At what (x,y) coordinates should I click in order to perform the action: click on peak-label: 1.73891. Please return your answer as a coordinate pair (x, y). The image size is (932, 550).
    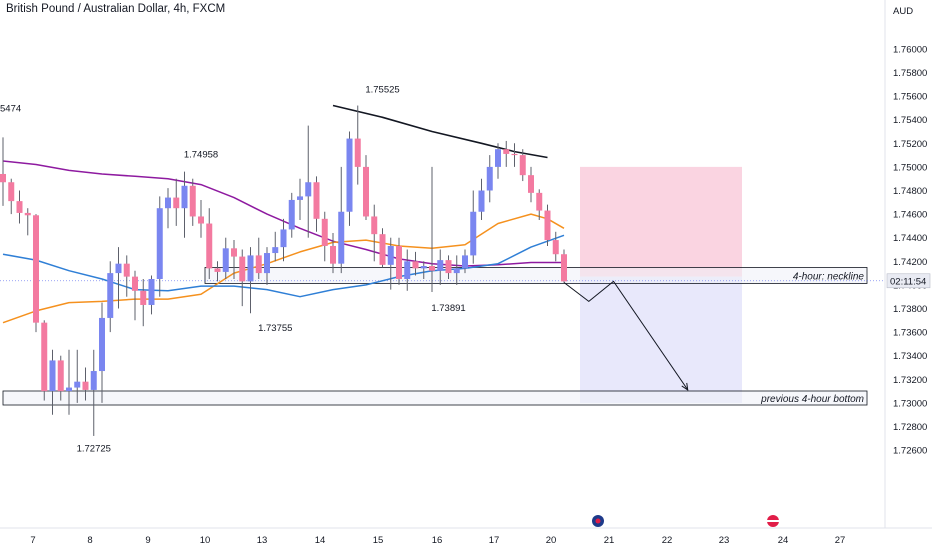
    Looking at the image, I should click on (448, 308).